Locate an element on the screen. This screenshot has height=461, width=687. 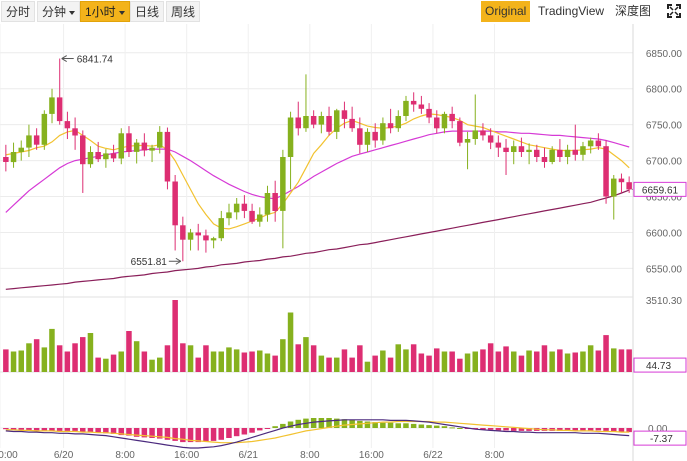
chevron-down-icon is located at coordinates (121, 12).